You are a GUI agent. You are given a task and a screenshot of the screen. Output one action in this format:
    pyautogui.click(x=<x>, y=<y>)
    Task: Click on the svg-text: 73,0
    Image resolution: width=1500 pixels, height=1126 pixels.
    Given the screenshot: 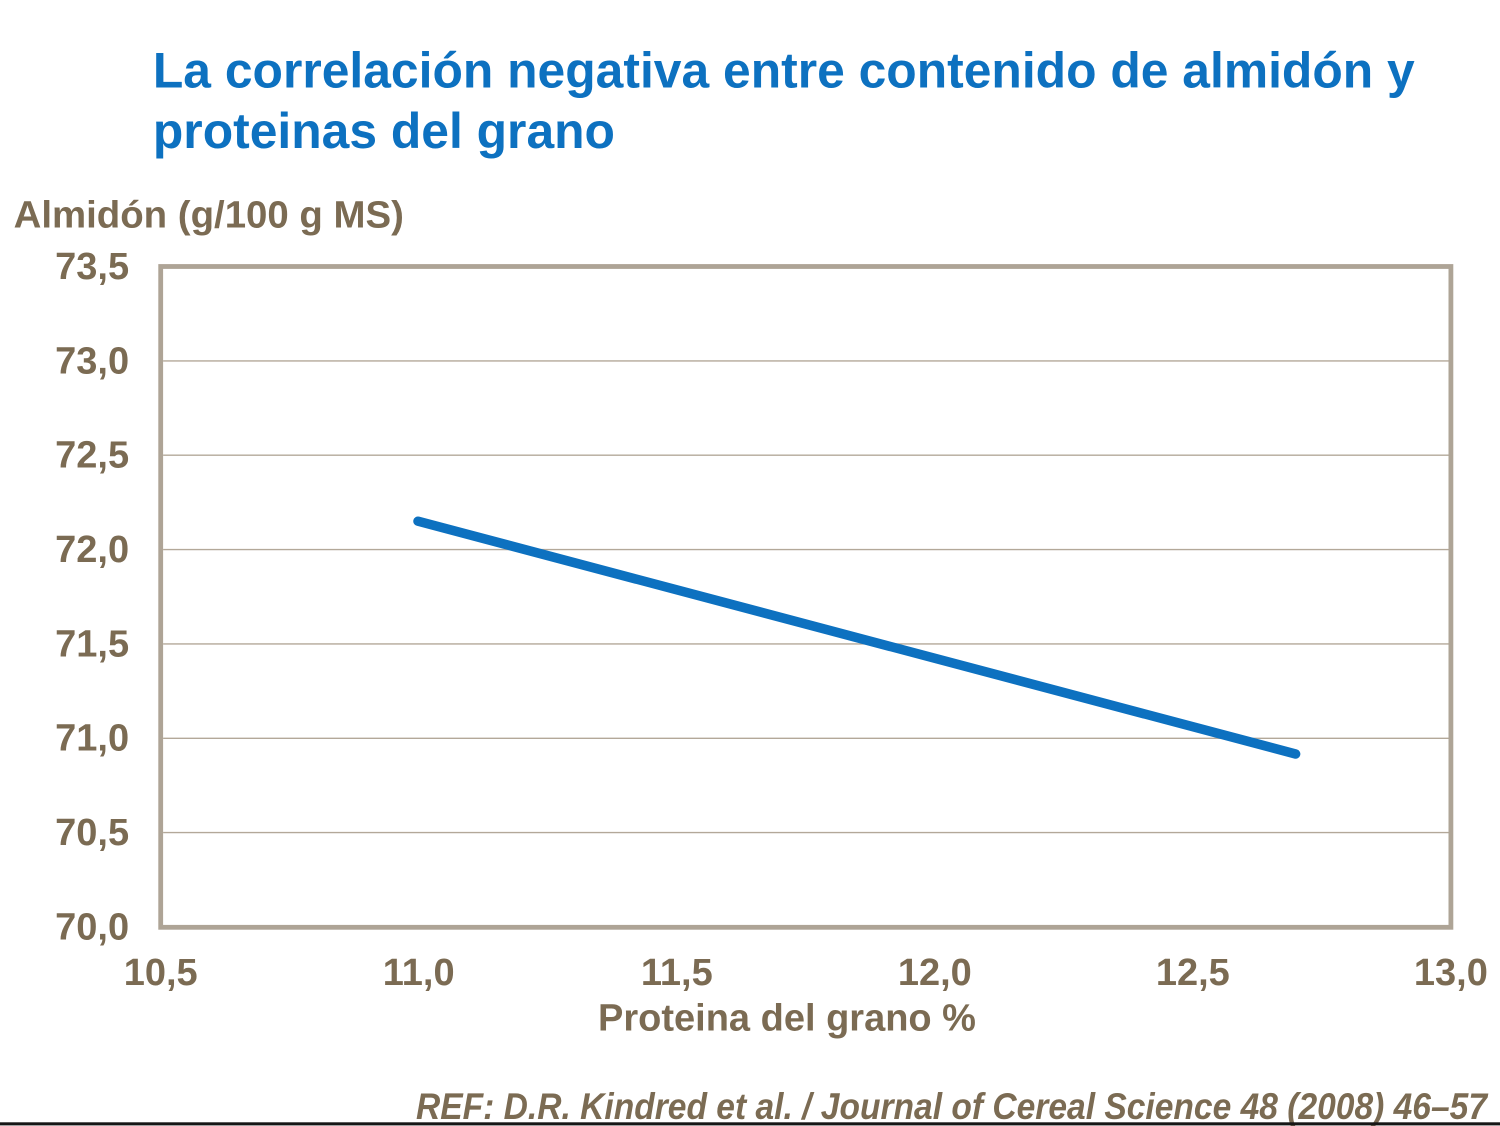 What is the action you would take?
    pyautogui.click(x=92, y=361)
    